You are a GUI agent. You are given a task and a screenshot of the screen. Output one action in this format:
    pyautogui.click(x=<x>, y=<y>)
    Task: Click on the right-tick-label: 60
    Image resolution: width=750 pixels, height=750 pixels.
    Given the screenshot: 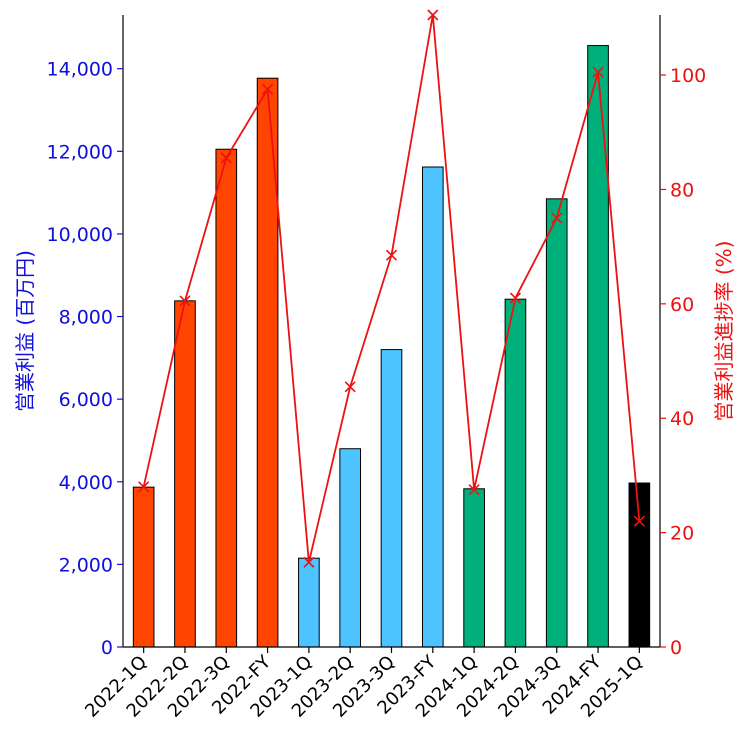 What is the action you would take?
    pyautogui.click(x=682, y=305)
    